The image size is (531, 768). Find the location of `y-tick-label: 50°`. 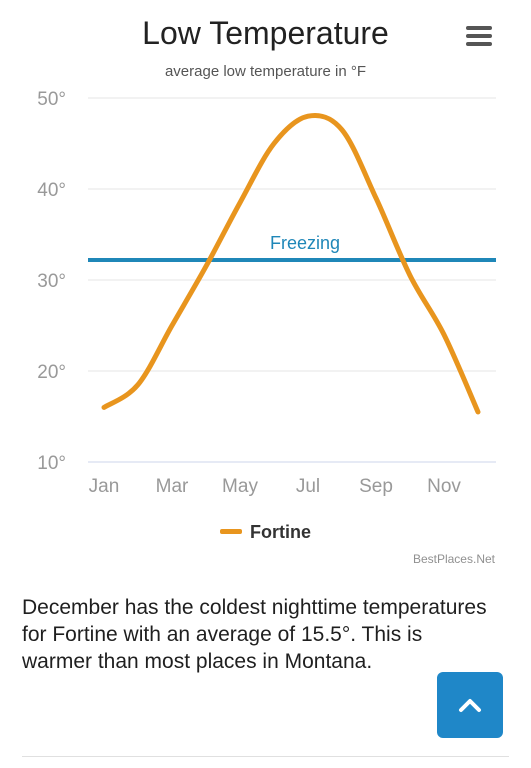

y-tick-label: 50° is located at coordinates (51, 99).